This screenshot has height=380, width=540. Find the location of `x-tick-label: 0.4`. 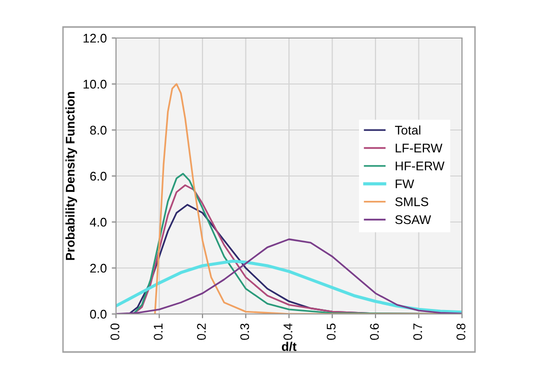

x-tick-label: 0.4 is located at coordinates (288, 331).